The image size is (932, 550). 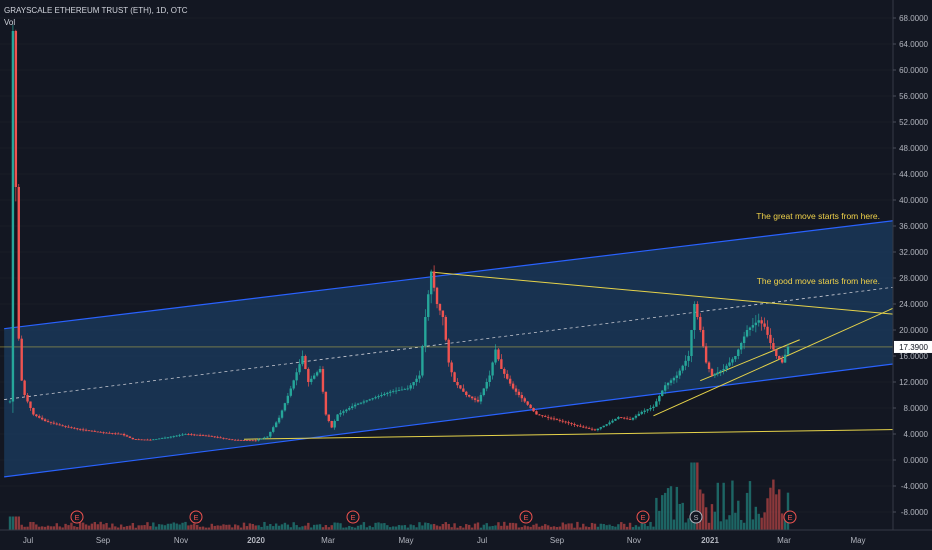 I want to click on y-tick-label: 48.0000, so click(x=913, y=148).